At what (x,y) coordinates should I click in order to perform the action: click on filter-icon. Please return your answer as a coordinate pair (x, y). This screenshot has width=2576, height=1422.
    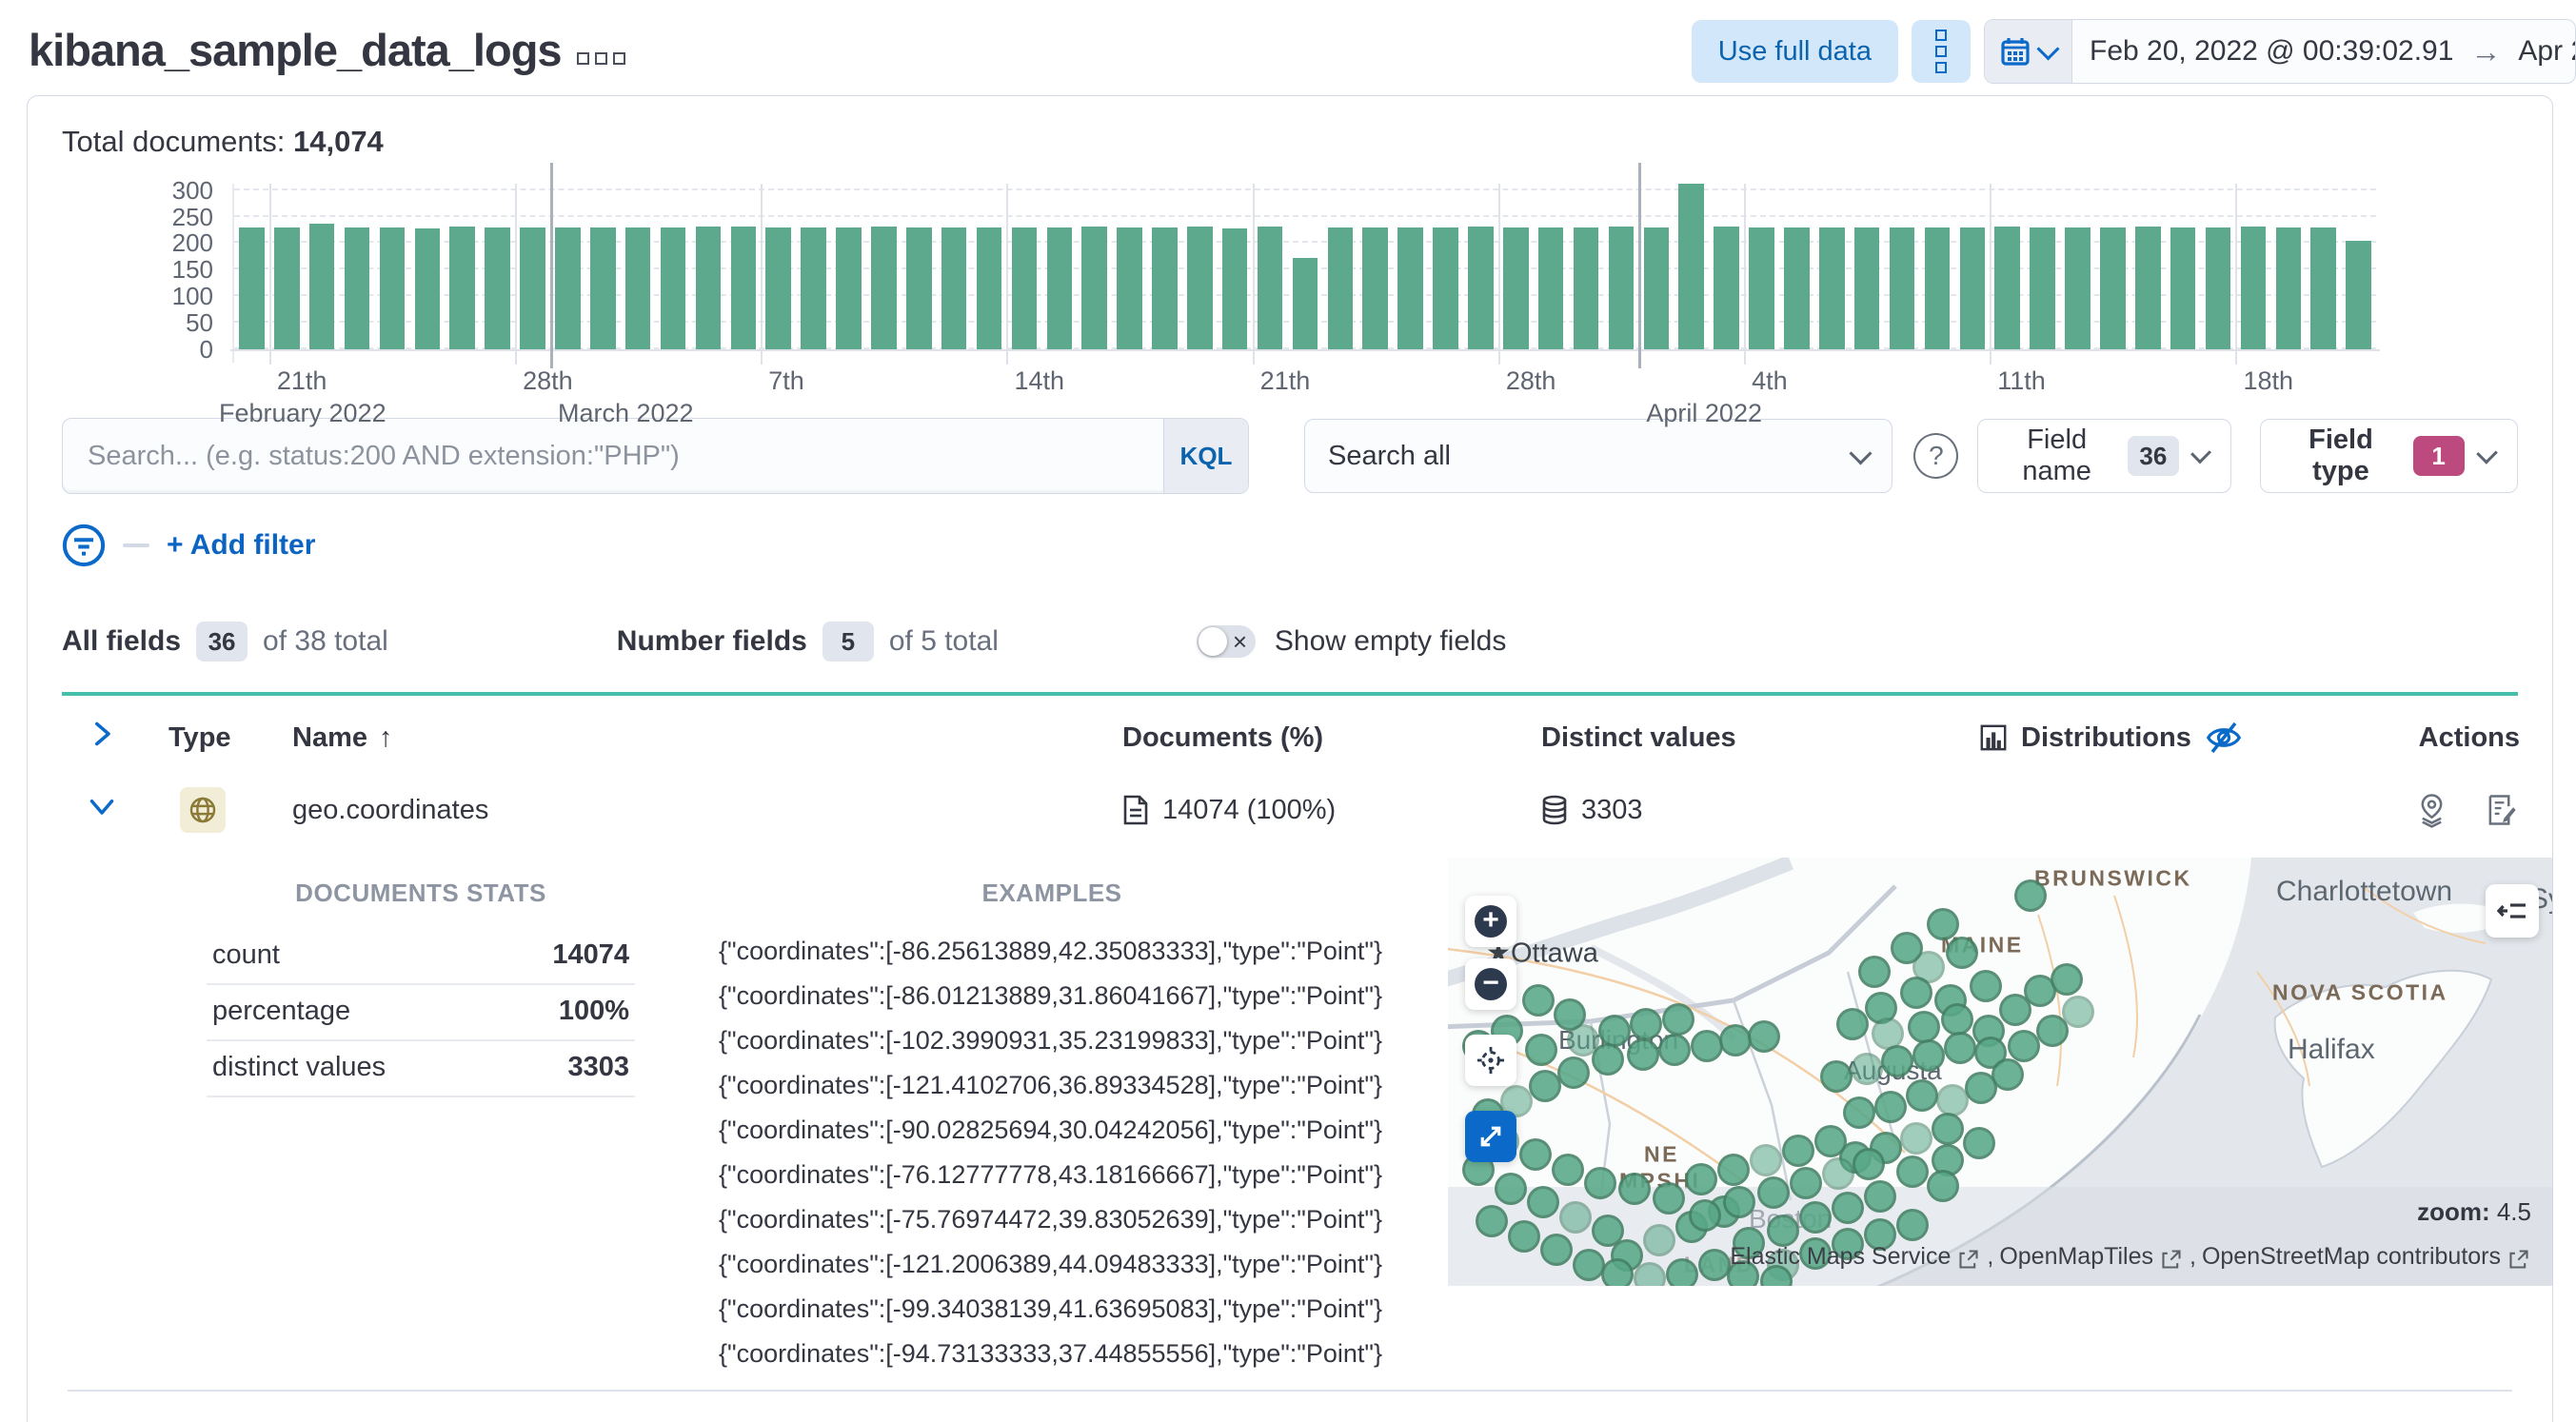
    Looking at the image, I should click on (84, 545).